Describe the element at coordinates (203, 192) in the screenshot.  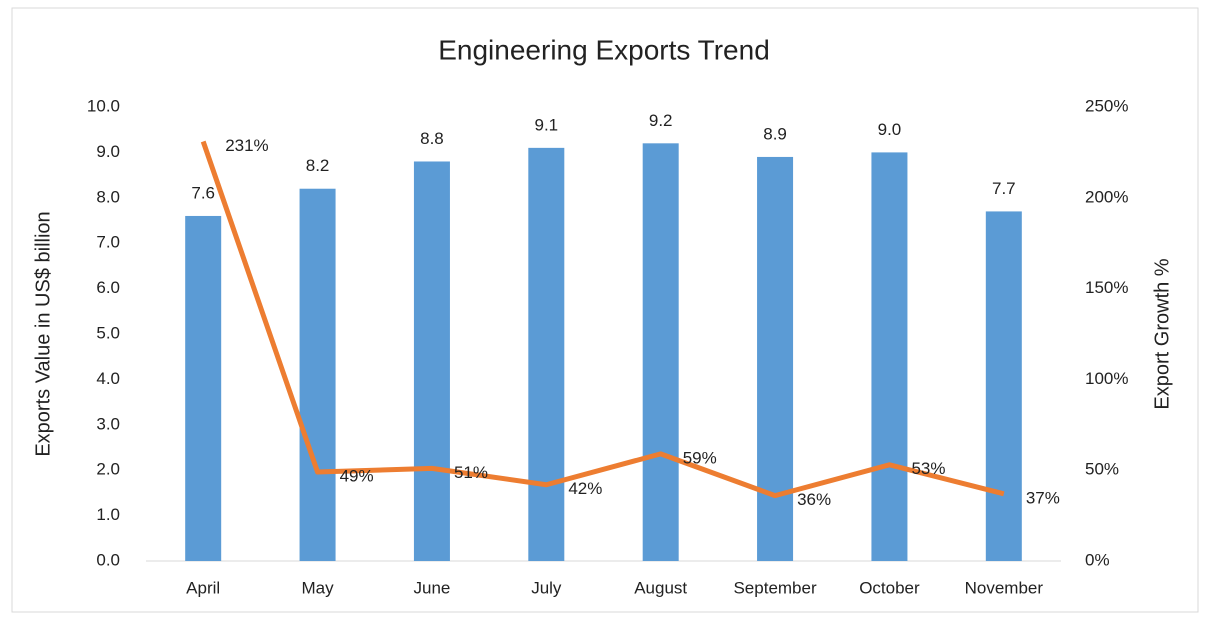
I see `bar-value-label: 7.6` at that location.